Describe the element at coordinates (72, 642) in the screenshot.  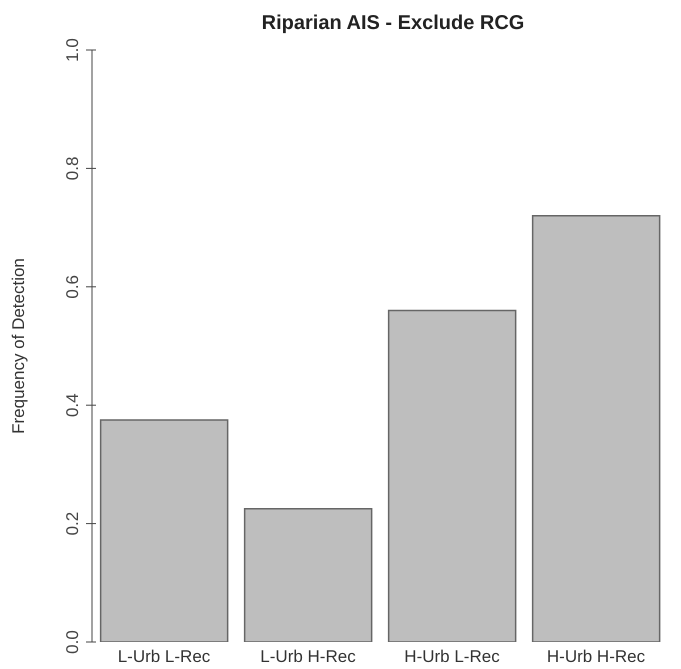
I see `y-tick-label: 0.0` at that location.